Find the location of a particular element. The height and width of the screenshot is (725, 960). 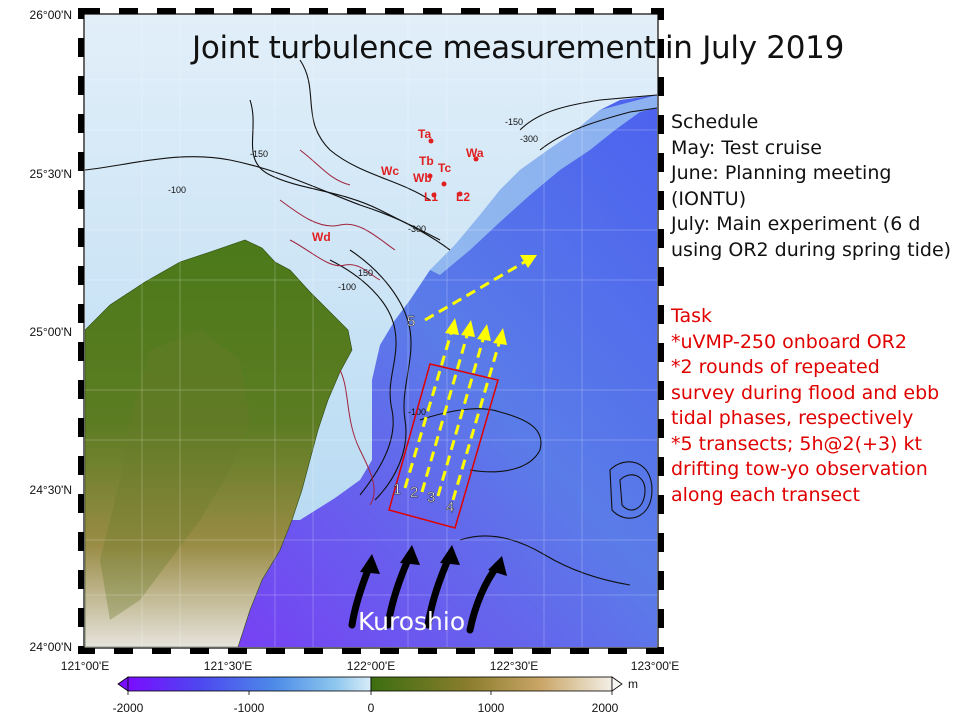

transect-label-3: 3 is located at coordinates (431, 497).